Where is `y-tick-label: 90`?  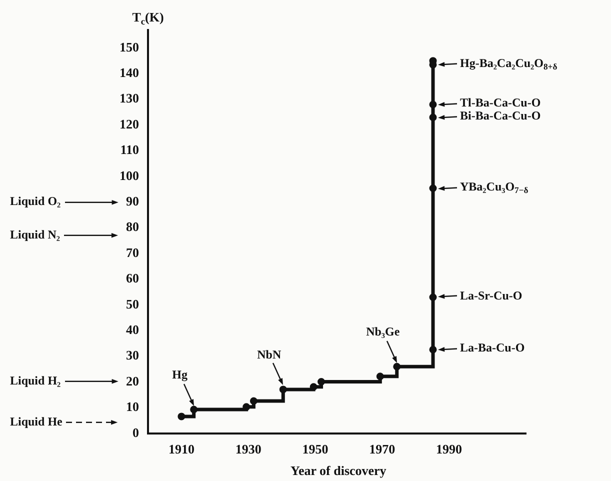 y-tick-label: 90 is located at coordinates (132, 201).